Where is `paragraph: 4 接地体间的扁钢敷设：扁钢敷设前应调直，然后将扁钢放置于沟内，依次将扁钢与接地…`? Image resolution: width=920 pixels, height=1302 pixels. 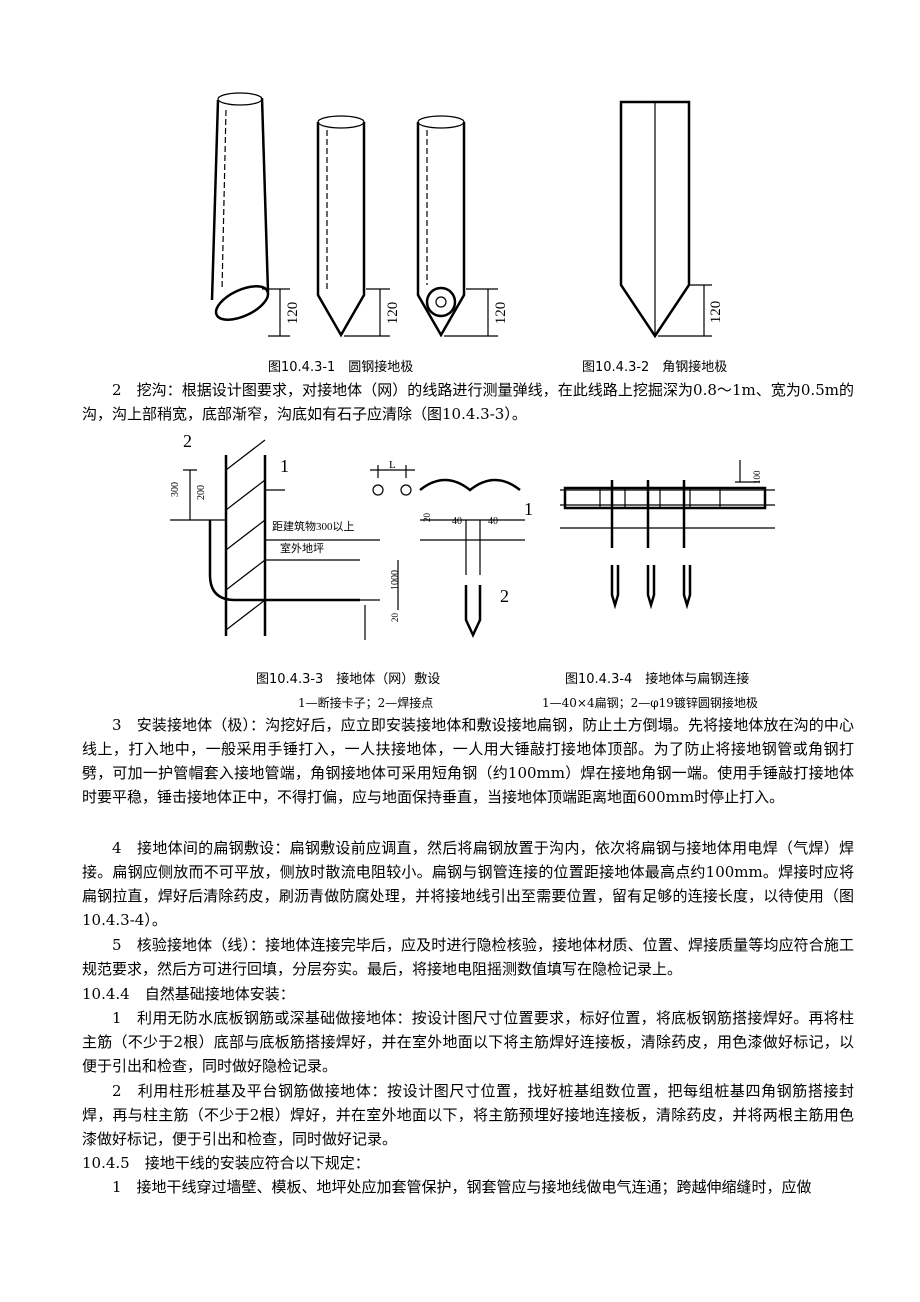
paragraph: 4 接地体间的扁钢敷设：扁钢敷设前应调直，然后将扁钢放置于沟内，依次将扁钢与接地… is located at coordinates (468, 884).